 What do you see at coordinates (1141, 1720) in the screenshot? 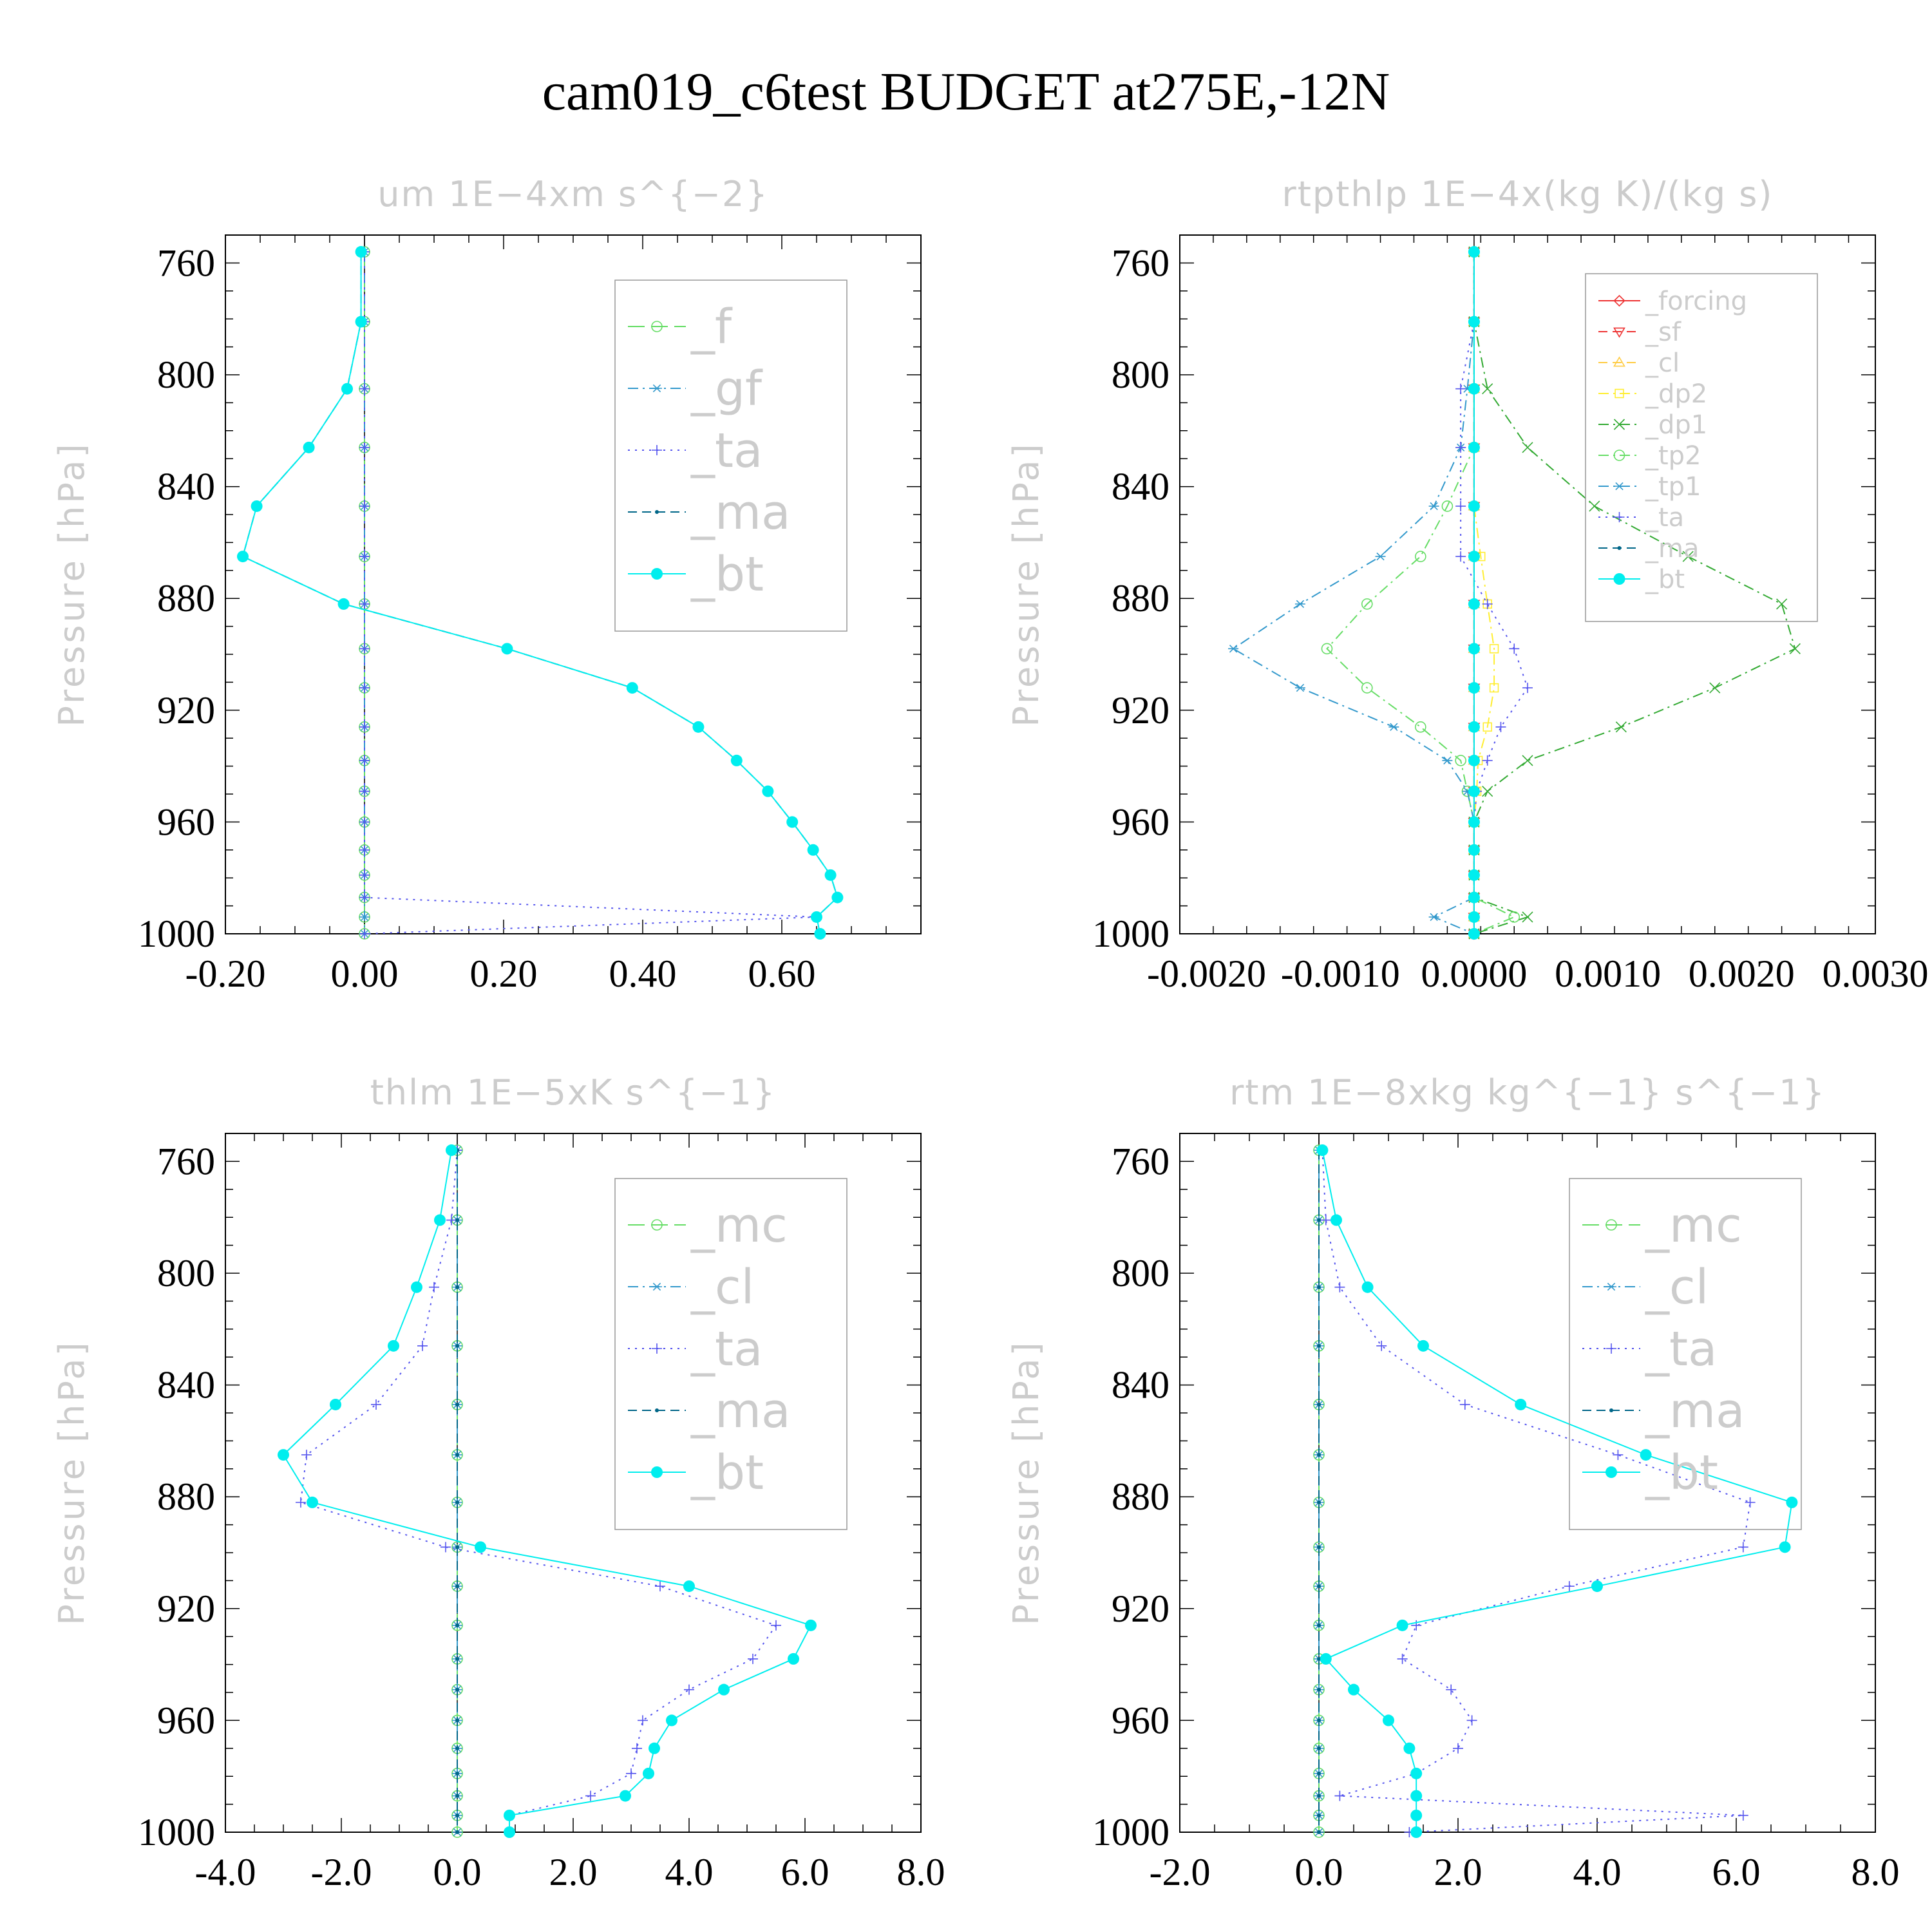
I see `y-tick-label: 960` at bounding box center [1141, 1720].